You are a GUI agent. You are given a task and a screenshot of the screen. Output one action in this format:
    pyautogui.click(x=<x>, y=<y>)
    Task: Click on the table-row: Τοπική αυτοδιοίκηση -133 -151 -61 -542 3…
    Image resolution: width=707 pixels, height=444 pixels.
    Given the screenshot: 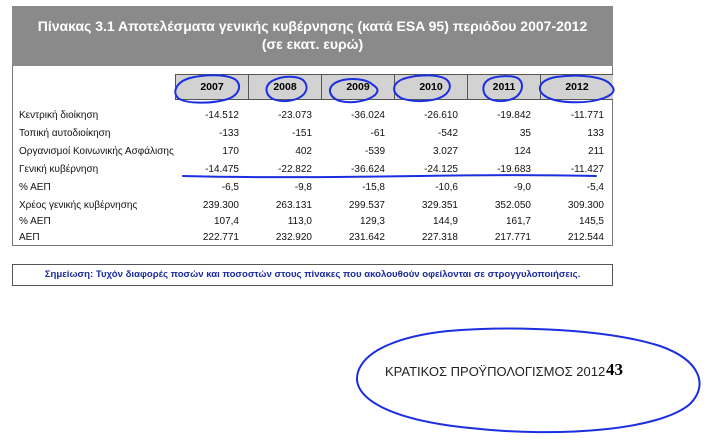 What is the action you would take?
    pyautogui.click(x=312, y=134)
    